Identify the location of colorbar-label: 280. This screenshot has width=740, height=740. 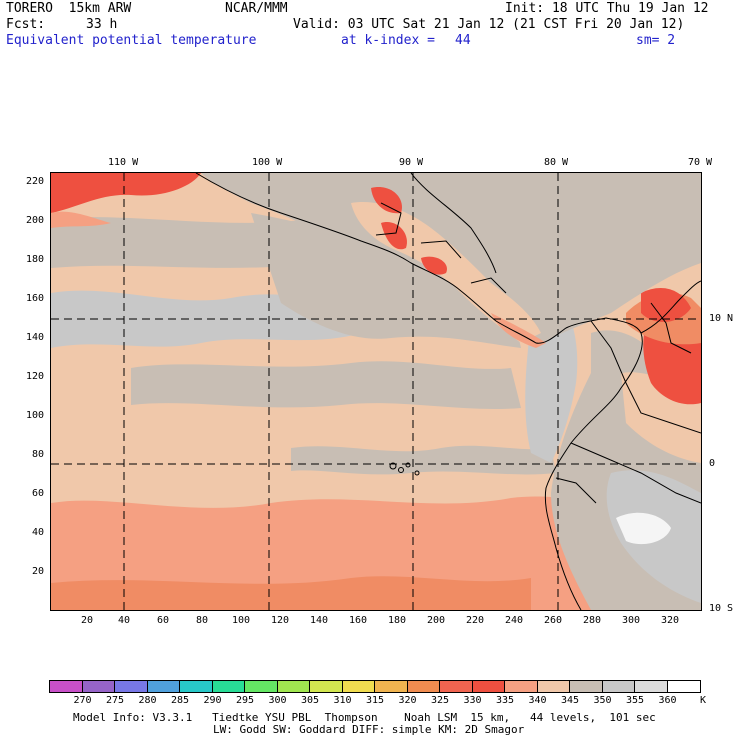
(147, 700).